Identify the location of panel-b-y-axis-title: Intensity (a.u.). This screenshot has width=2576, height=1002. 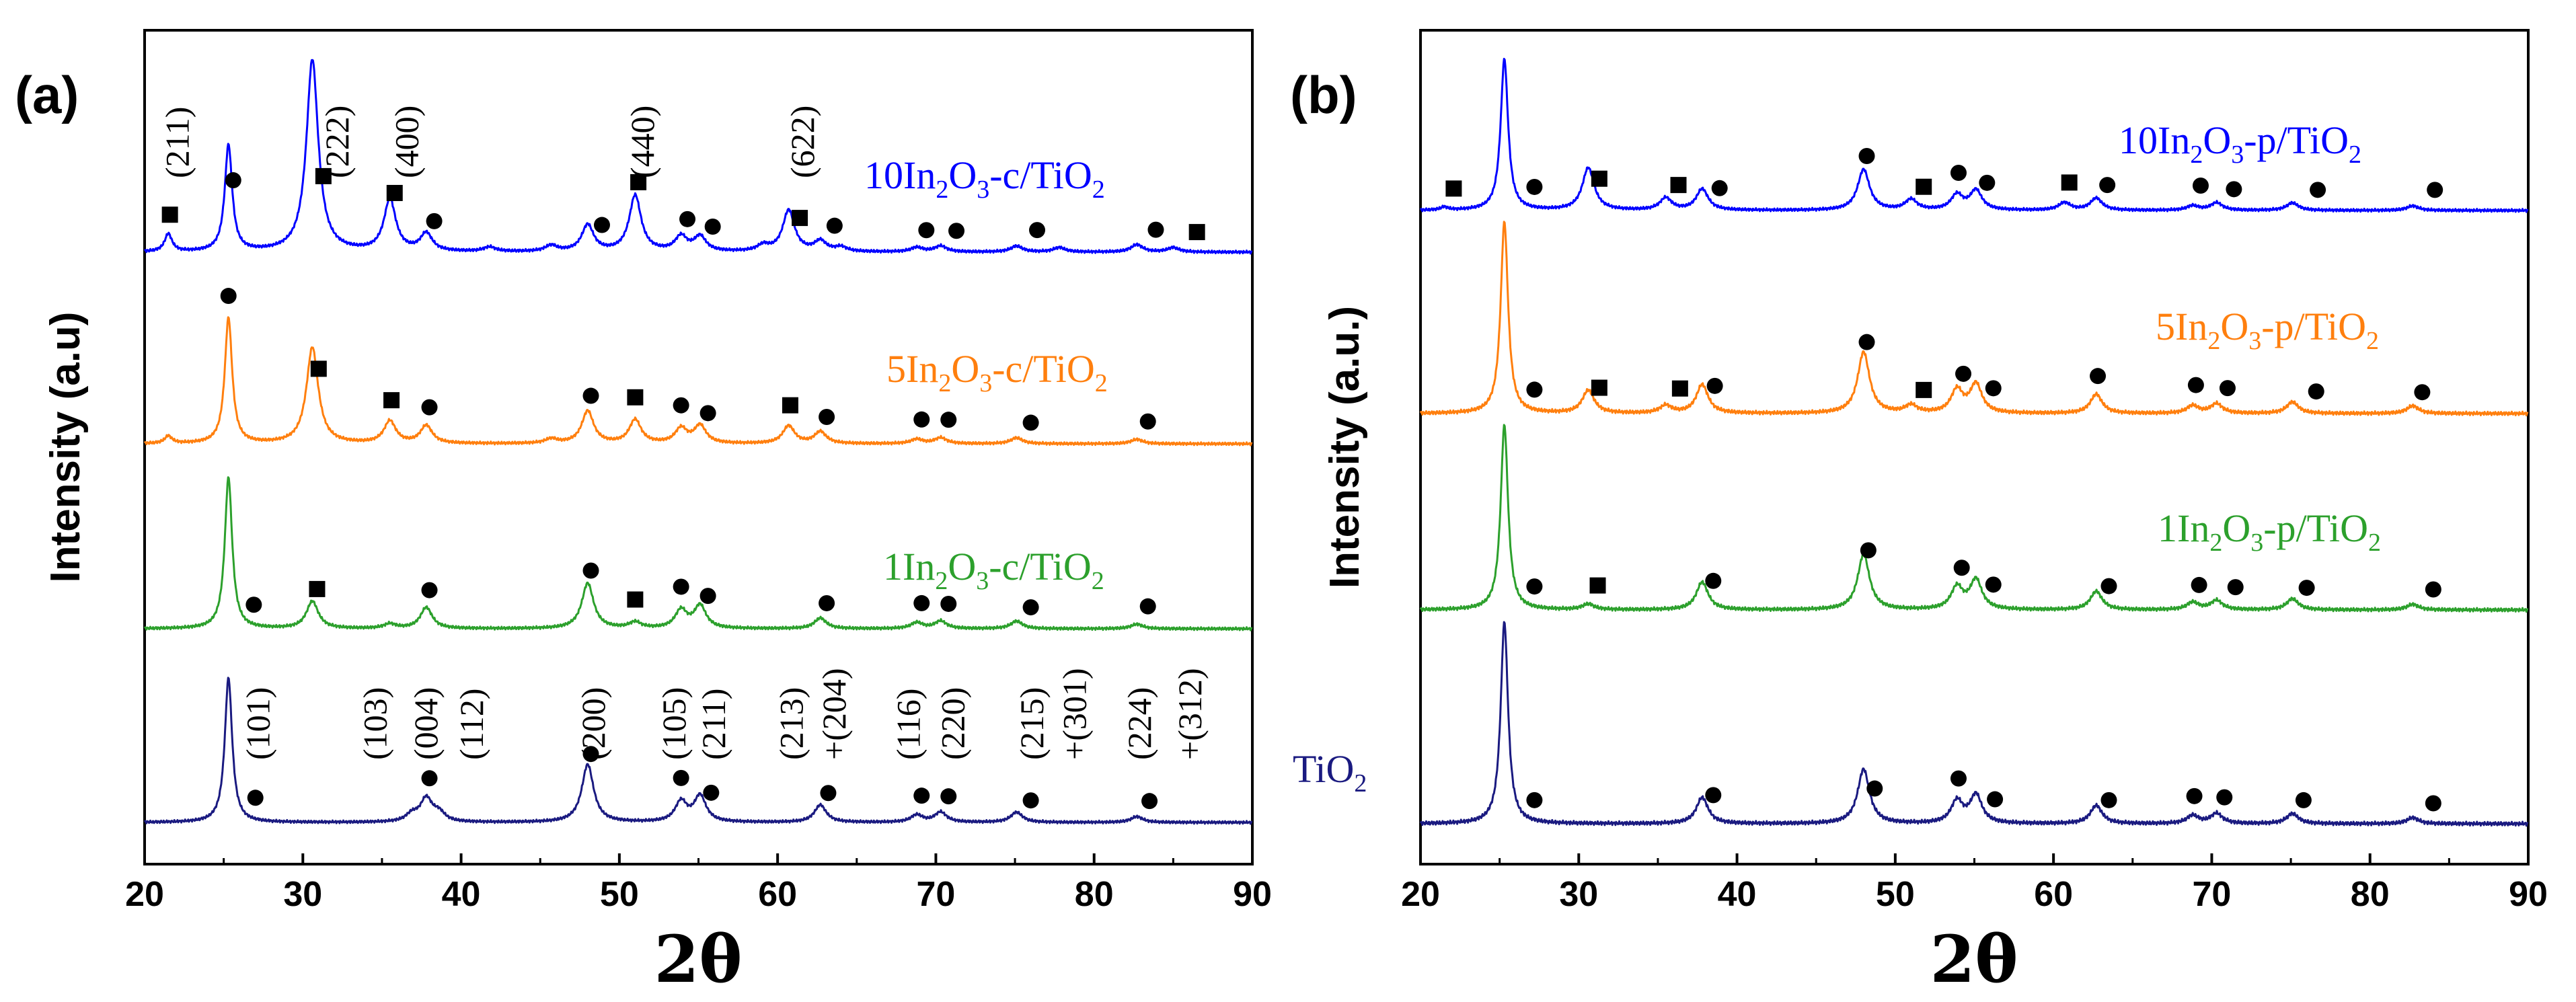
(1345, 447).